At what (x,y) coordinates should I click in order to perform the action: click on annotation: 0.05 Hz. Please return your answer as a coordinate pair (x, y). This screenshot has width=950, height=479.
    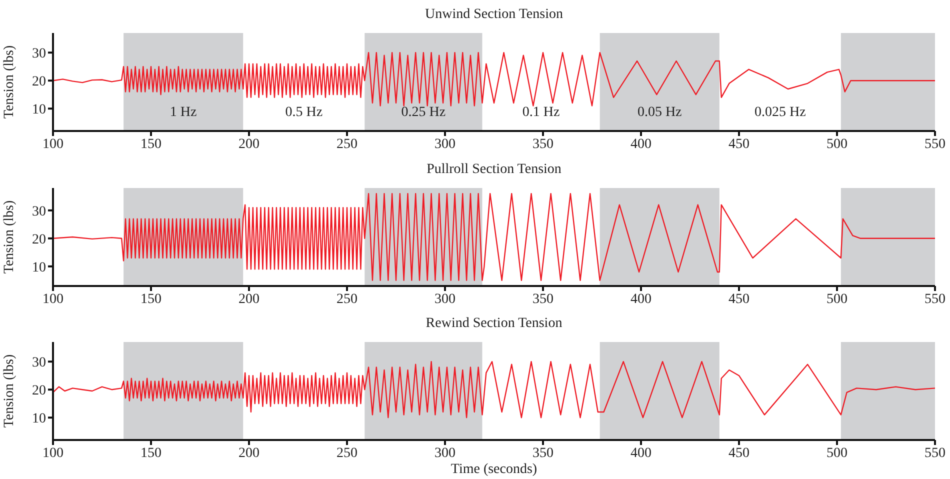
    Looking at the image, I should click on (659, 113).